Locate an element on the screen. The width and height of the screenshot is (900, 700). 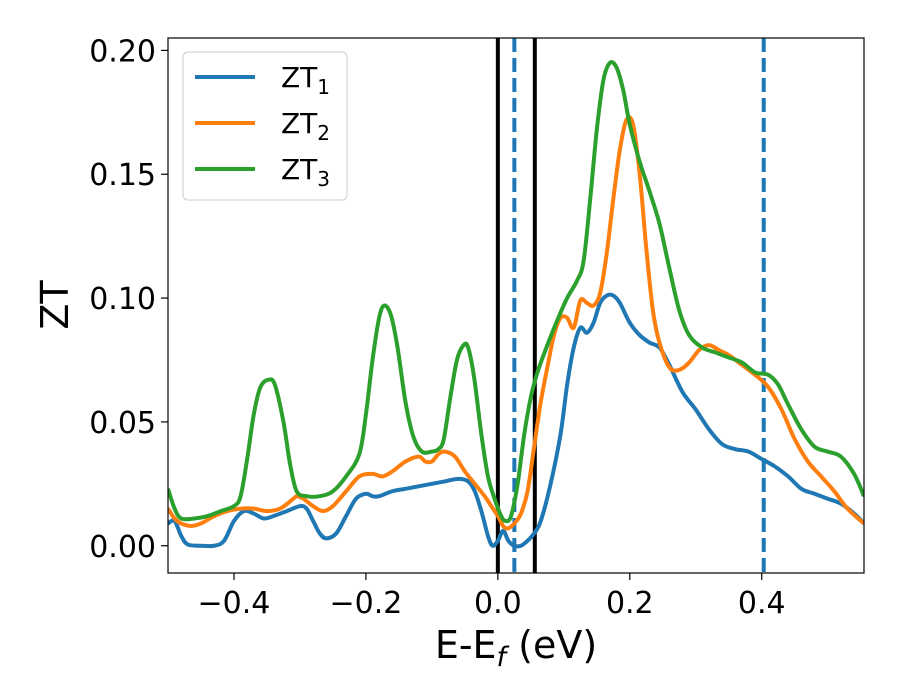
legend-label-zt3: ZT3 is located at coordinates (305, 172).